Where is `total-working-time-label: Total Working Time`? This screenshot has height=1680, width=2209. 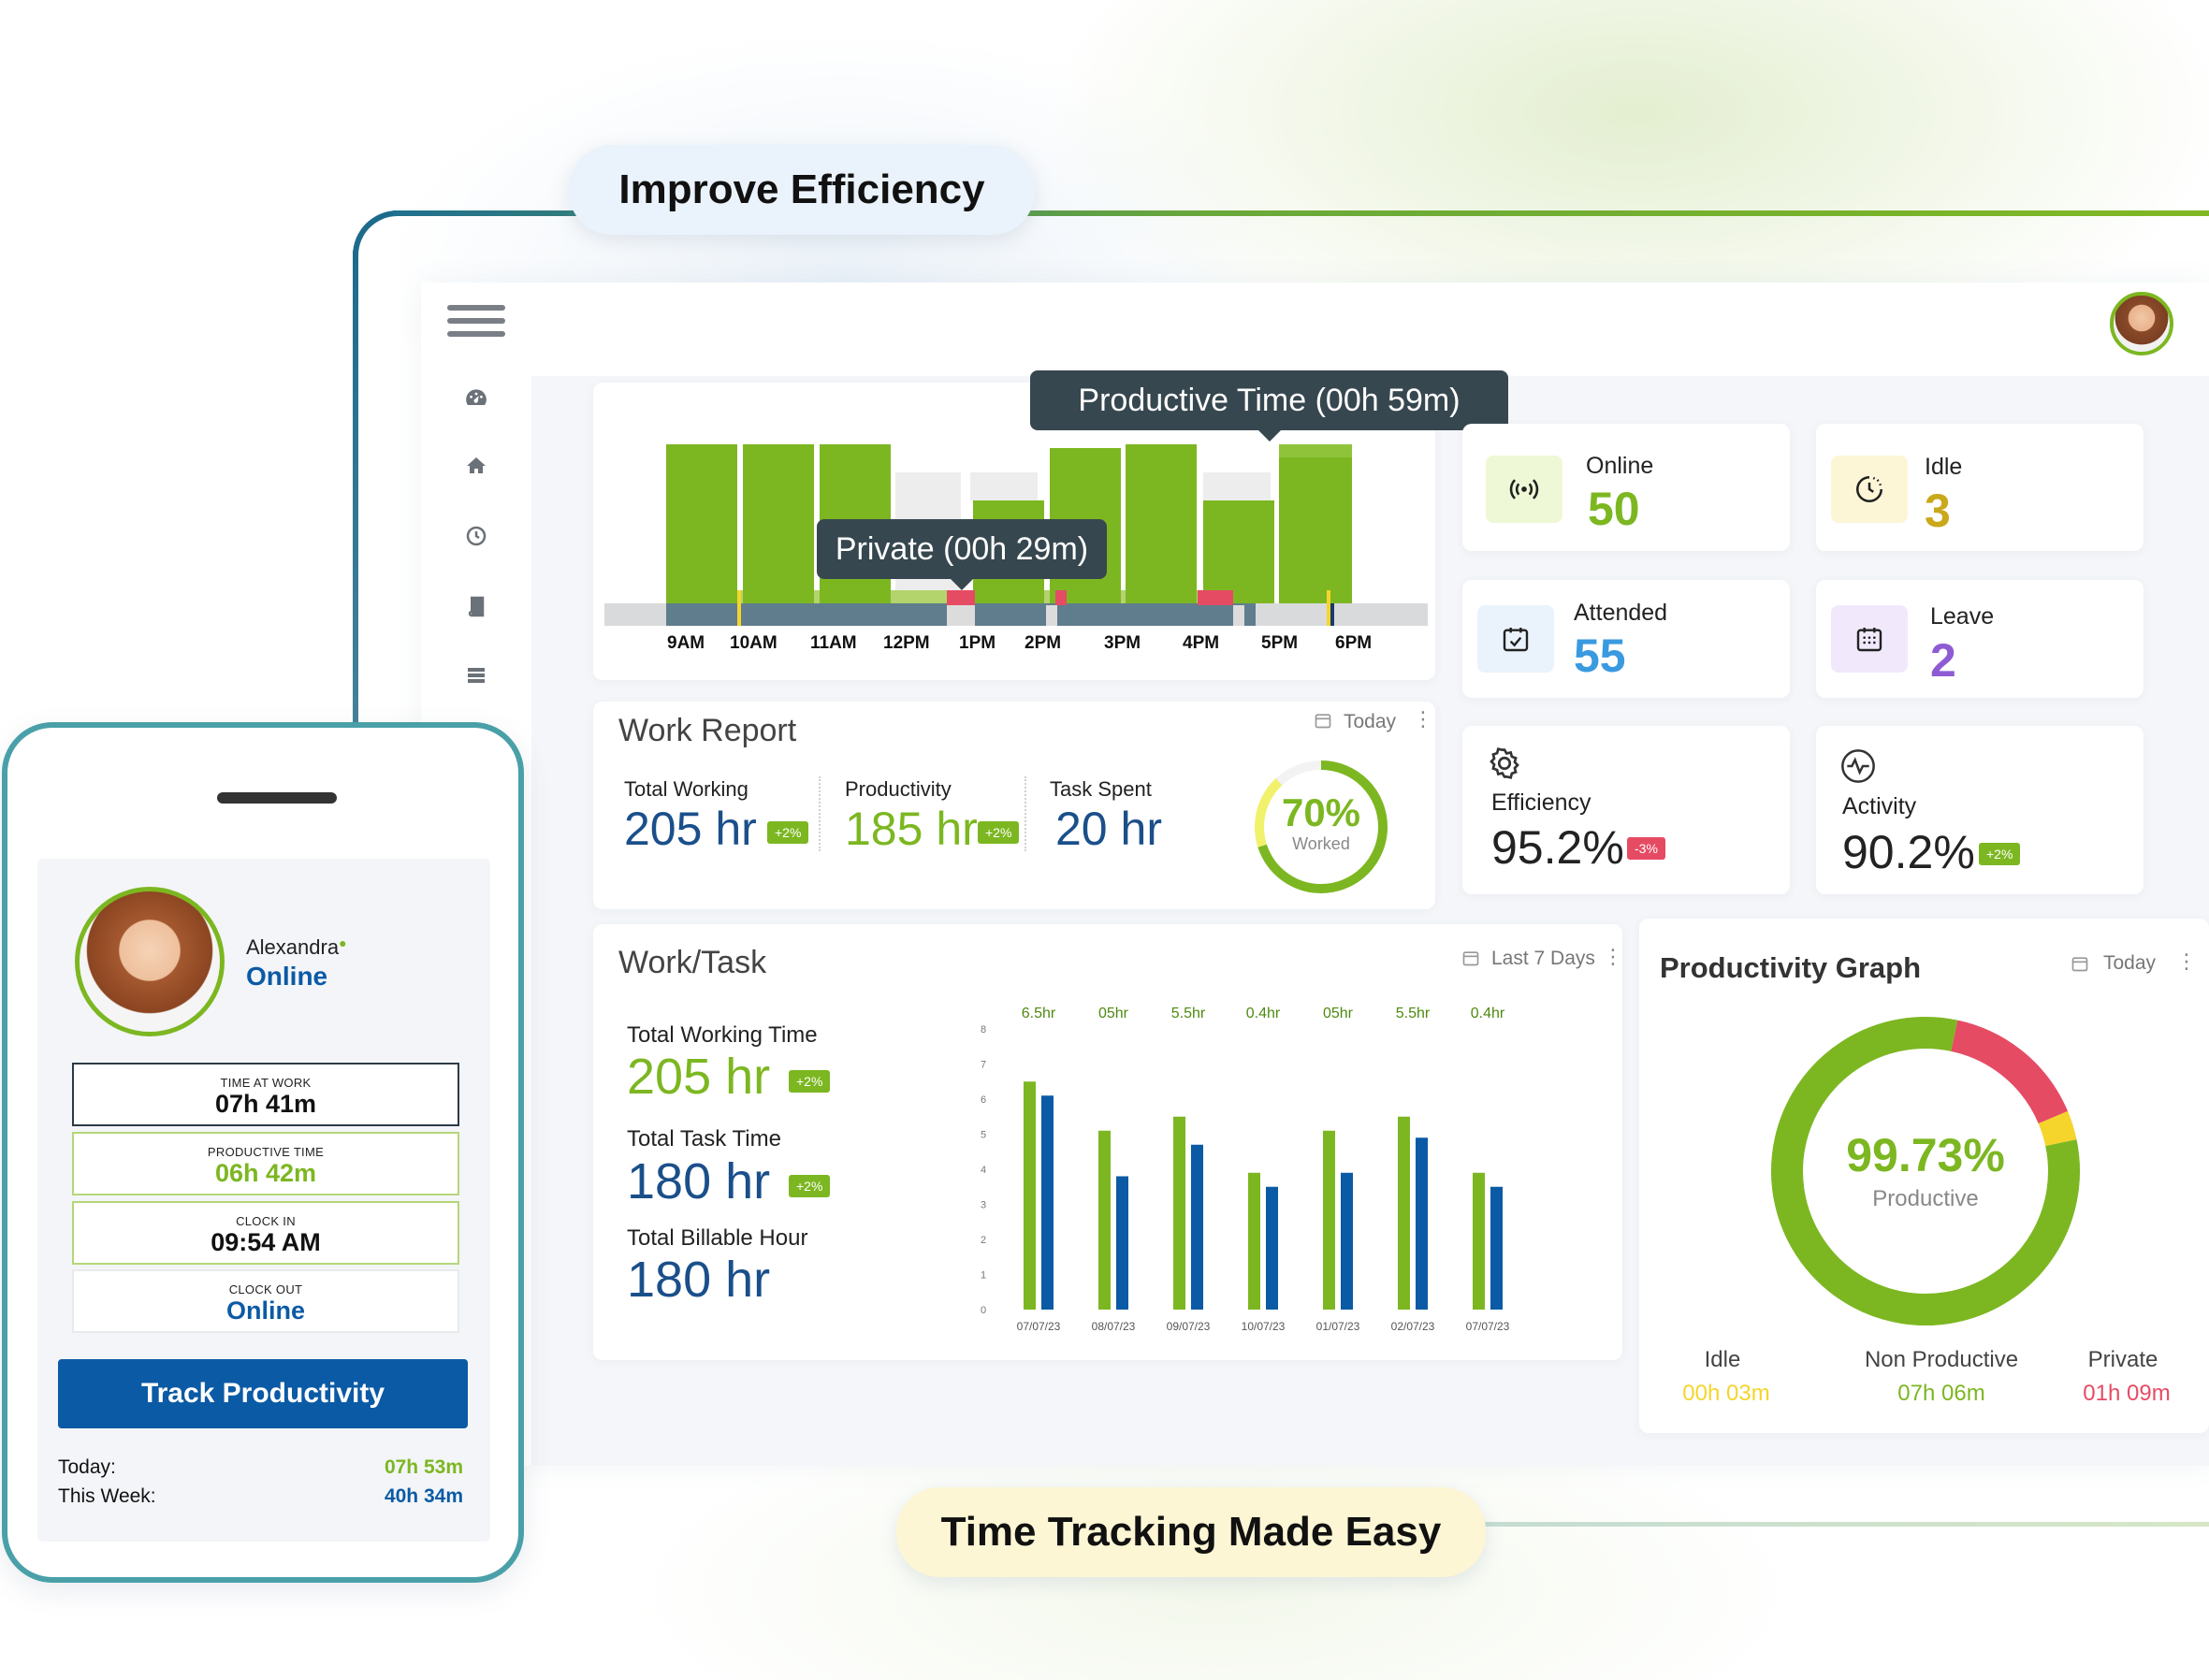 total-working-time-label: Total Working Time is located at coordinates (722, 1035).